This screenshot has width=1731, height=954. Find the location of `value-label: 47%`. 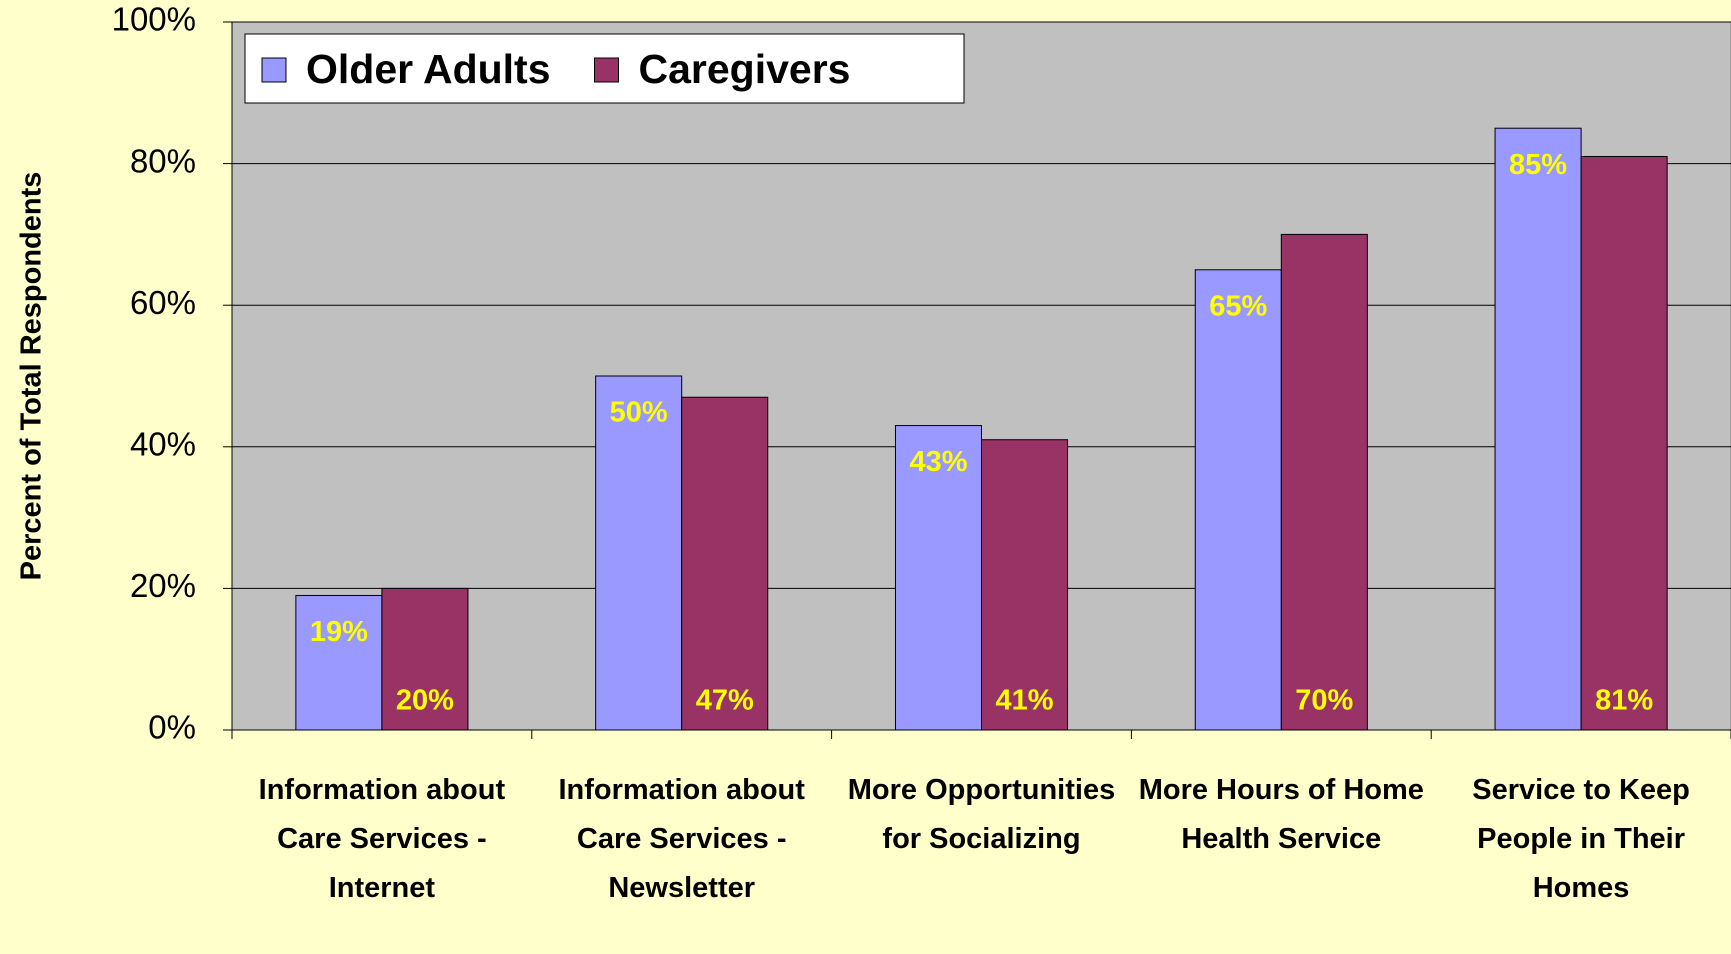

value-label: 47% is located at coordinates (725, 701).